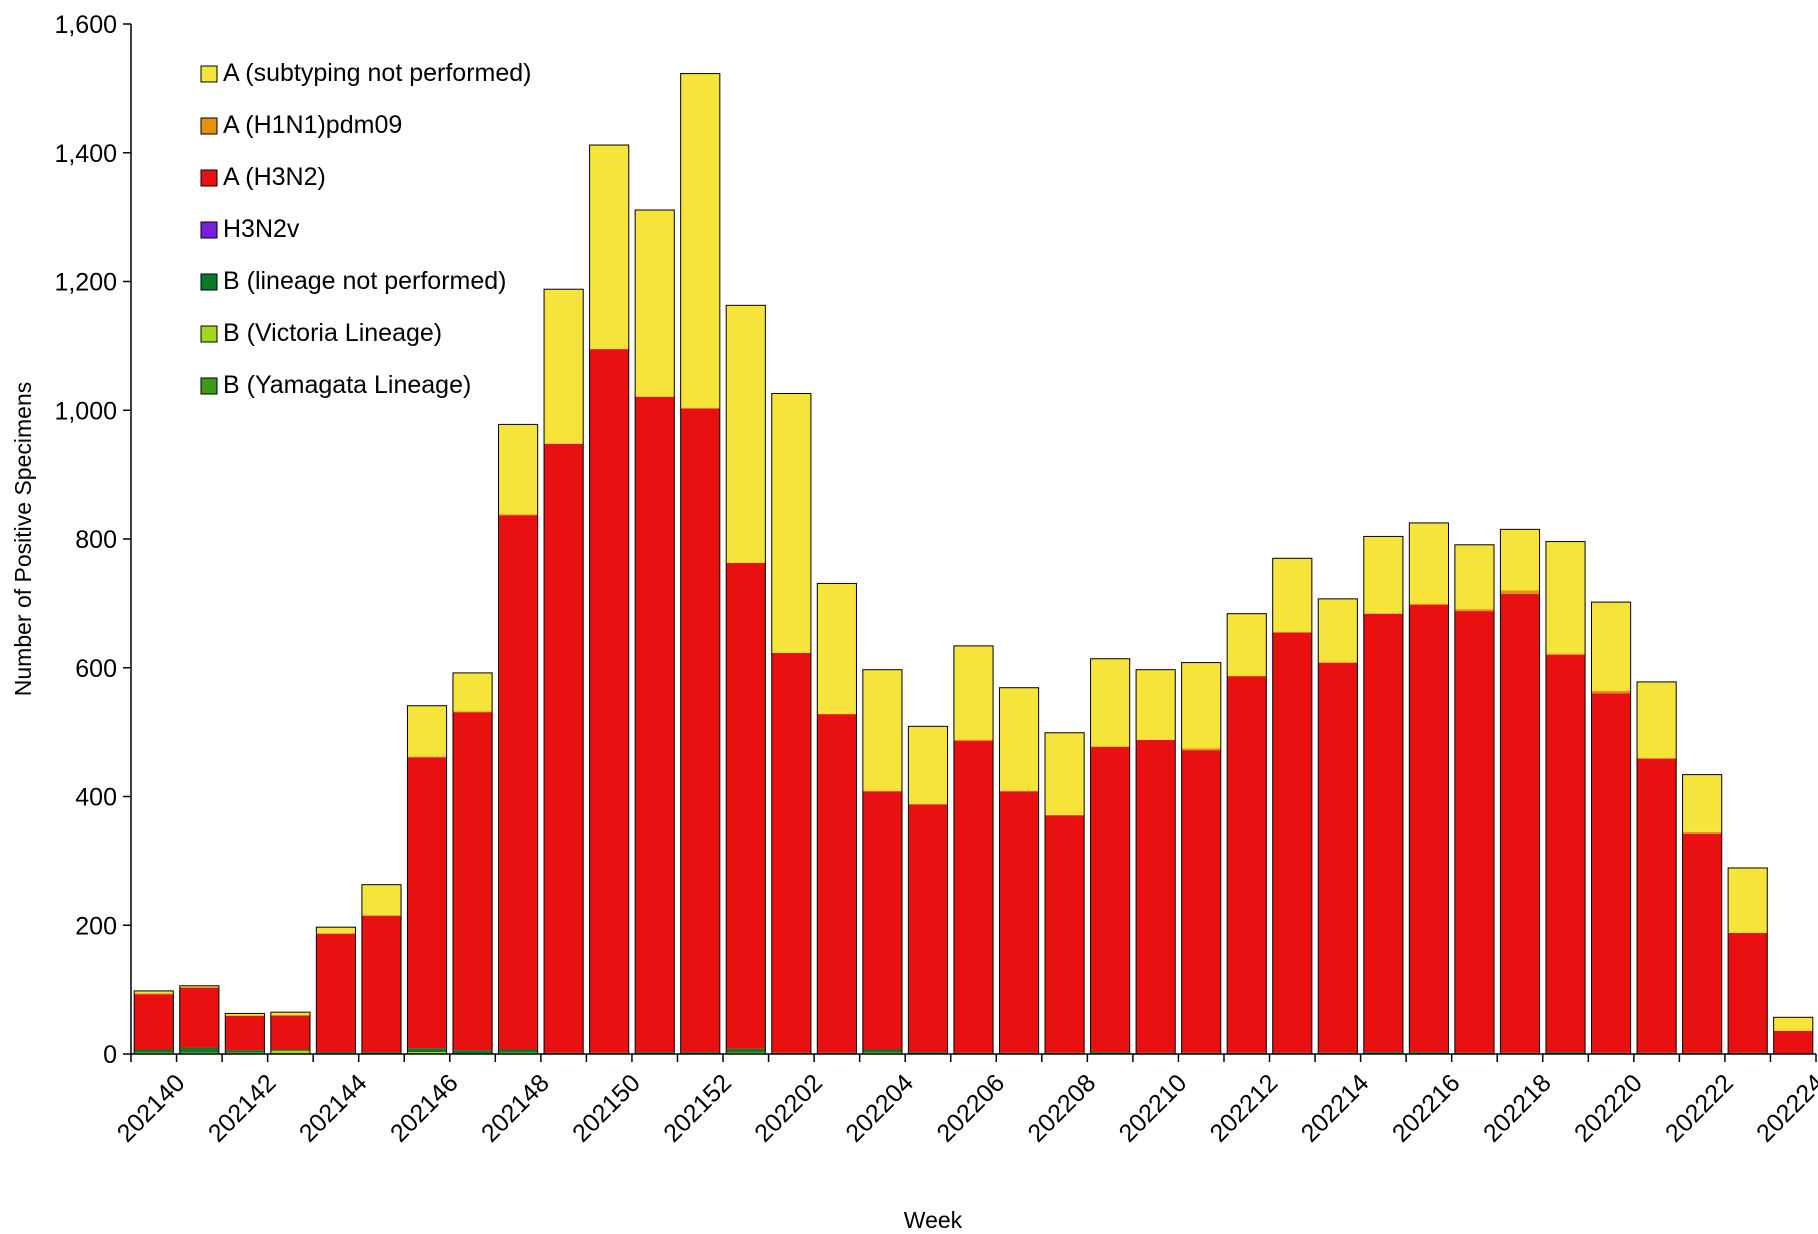  What do you see at coordinates (424, 1108) in the screenshot?
I see `x-tick-label: 202146` at bounding box center [424, 1108].